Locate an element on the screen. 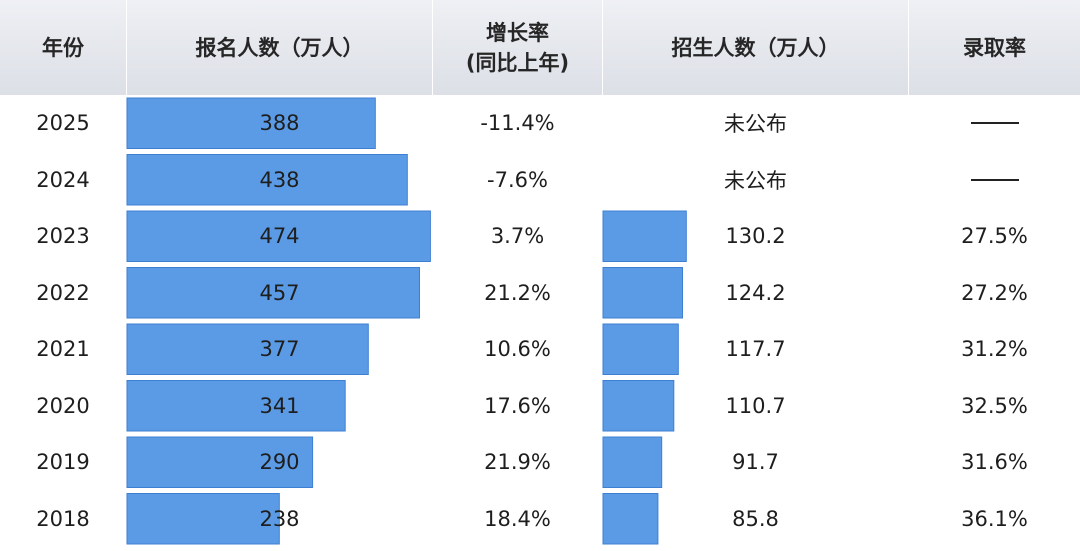 Image resolution: width=1080 pixels, height=551 pixels. applicants-value: 474 is located at coordinates (279, 236).